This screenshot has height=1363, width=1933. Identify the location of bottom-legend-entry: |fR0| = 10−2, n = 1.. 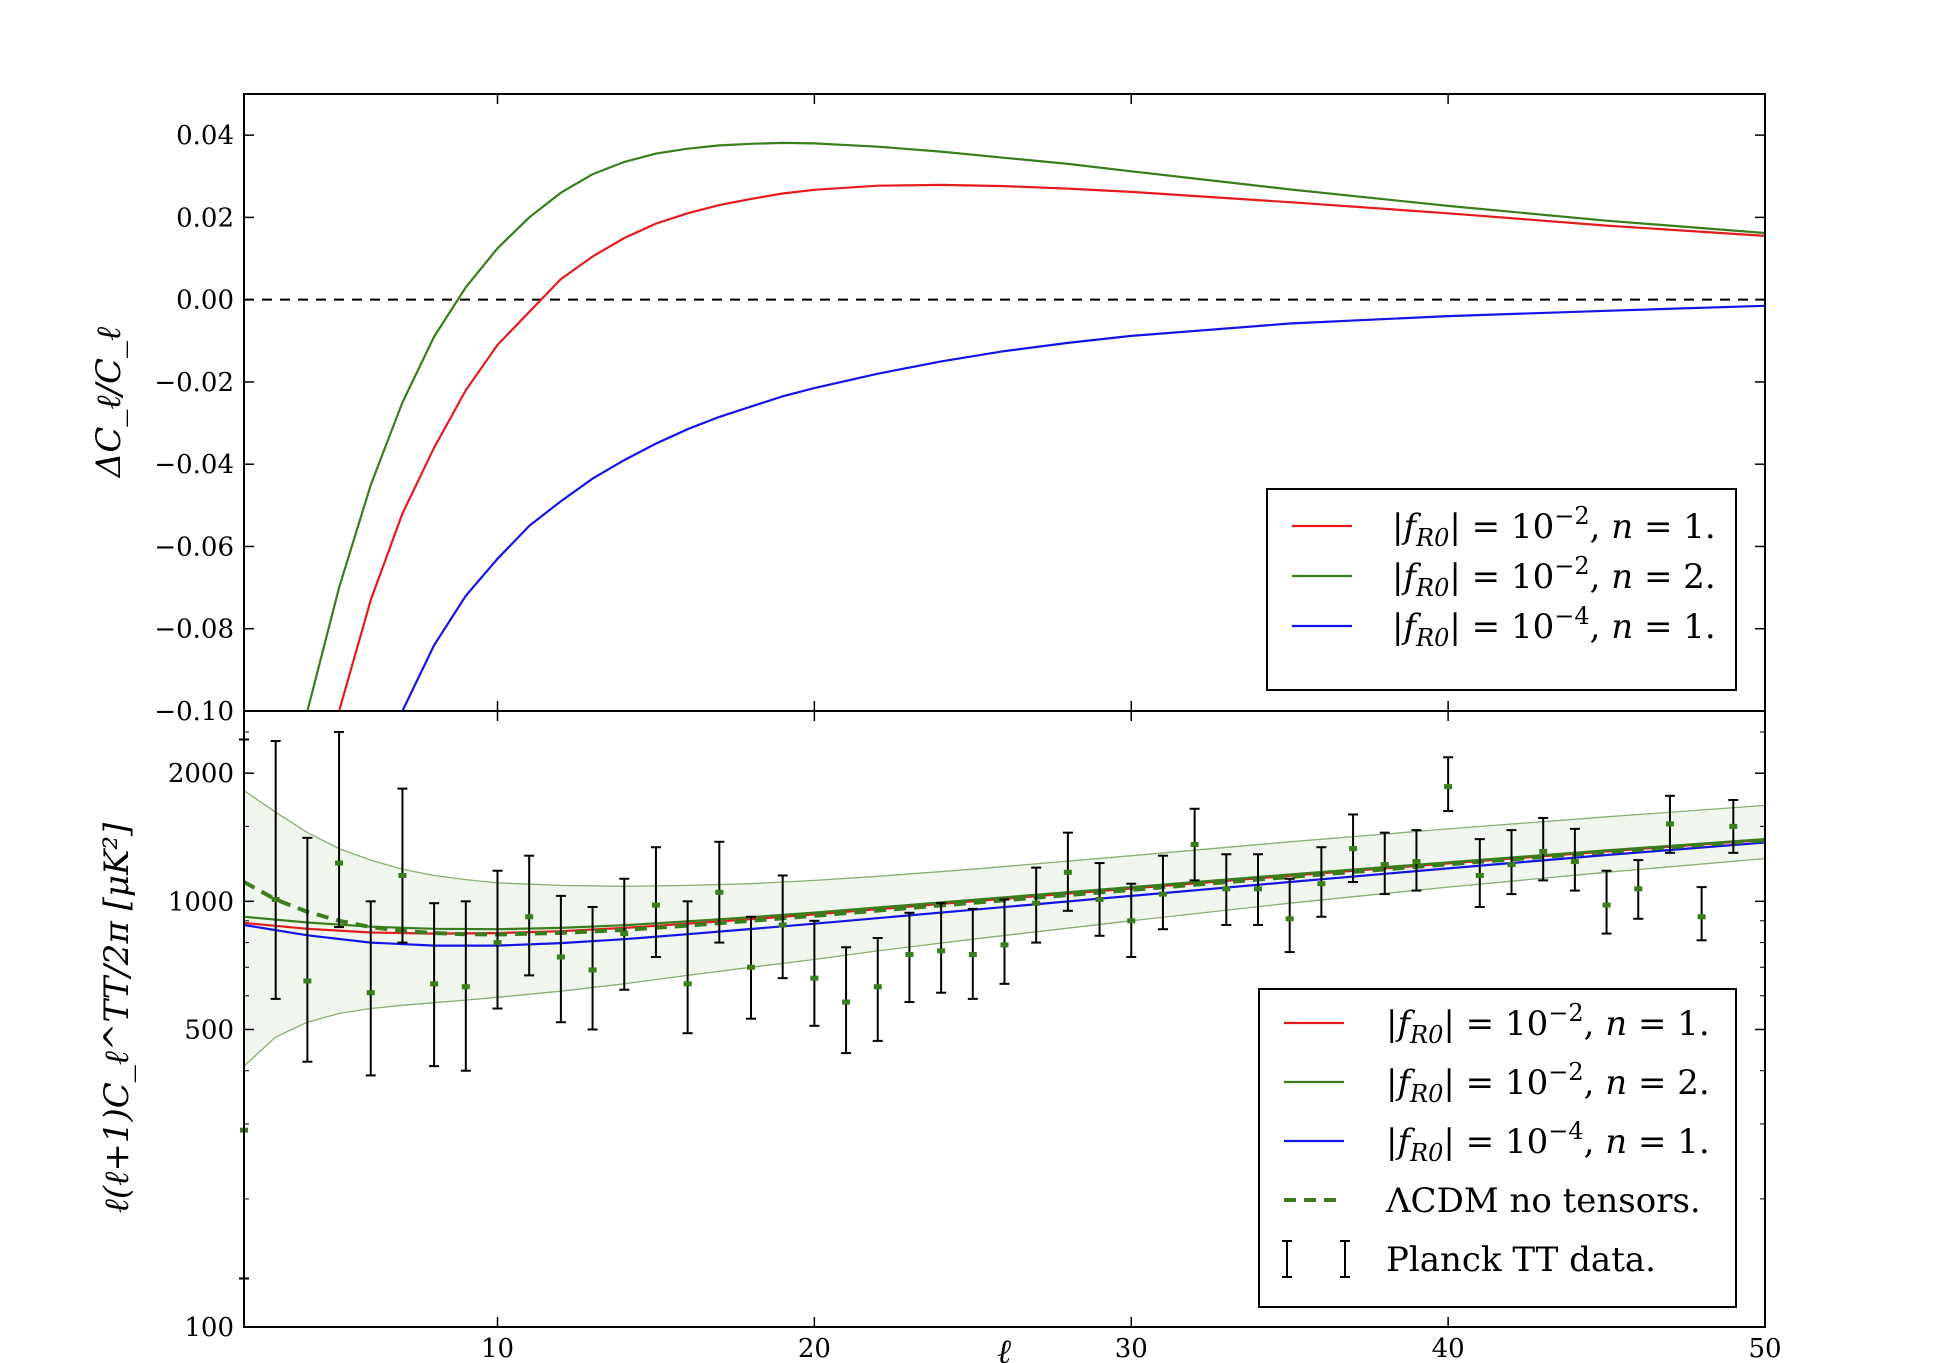
(1497, 1024).